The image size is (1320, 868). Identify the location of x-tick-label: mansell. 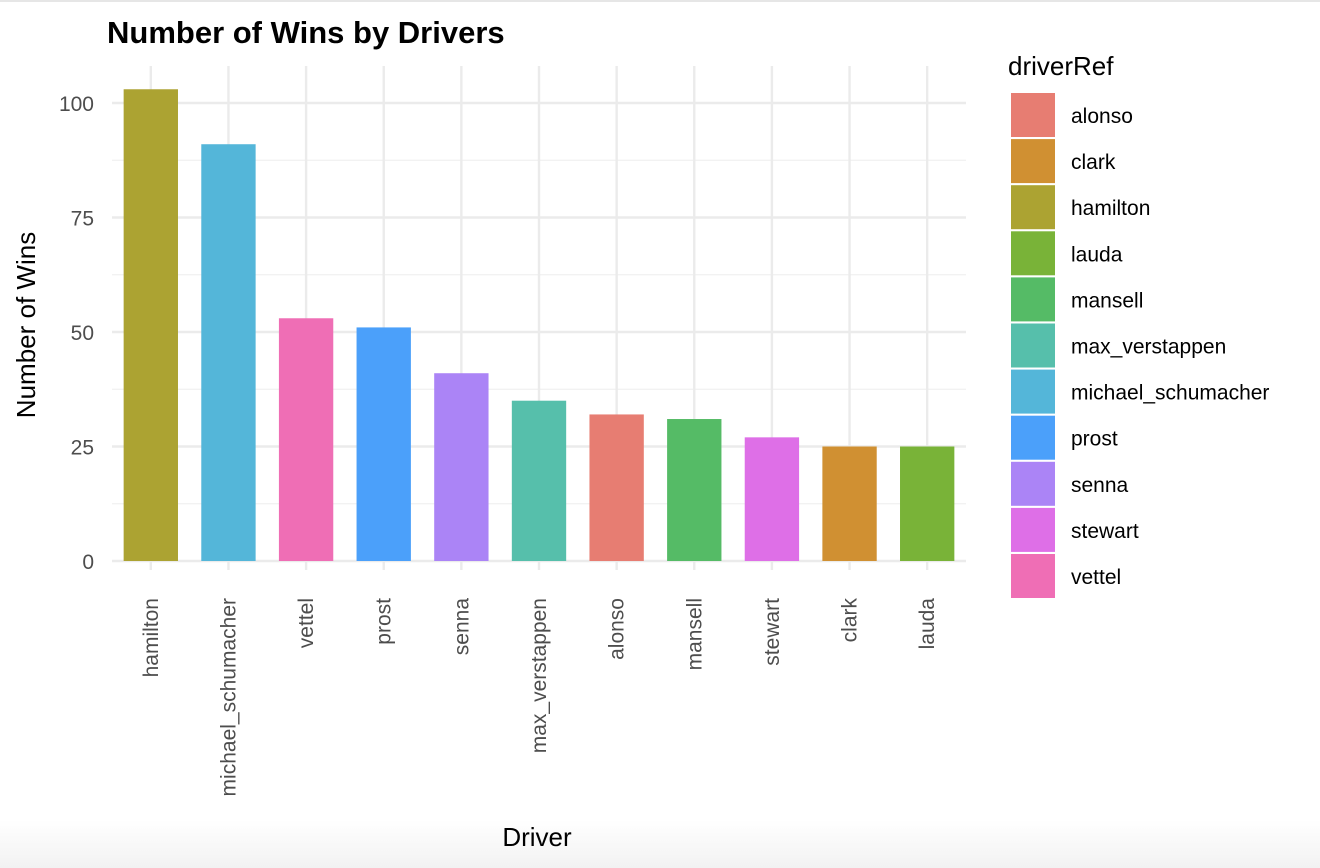
(694, 634).